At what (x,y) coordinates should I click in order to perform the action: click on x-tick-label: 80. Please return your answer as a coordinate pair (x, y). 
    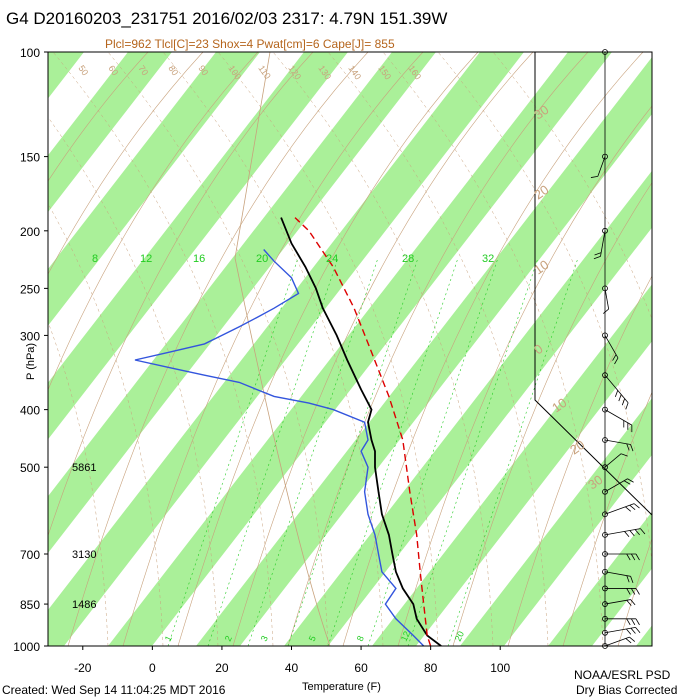
    Looking at the image, I should click on (431, 668).